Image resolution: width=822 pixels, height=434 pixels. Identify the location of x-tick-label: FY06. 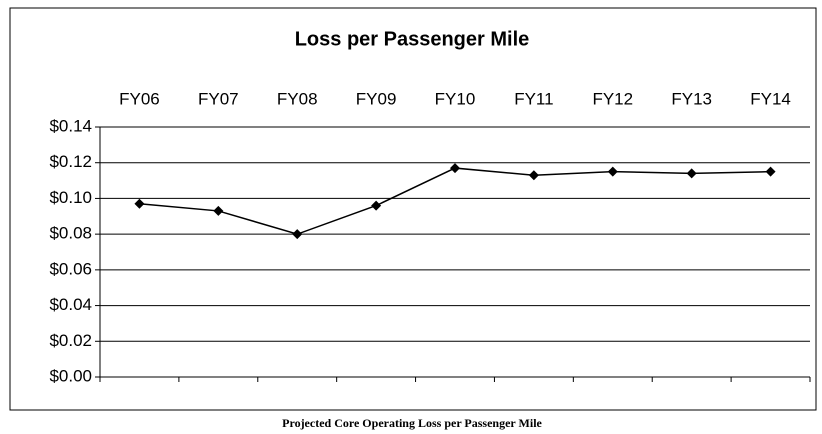
(139, 98).